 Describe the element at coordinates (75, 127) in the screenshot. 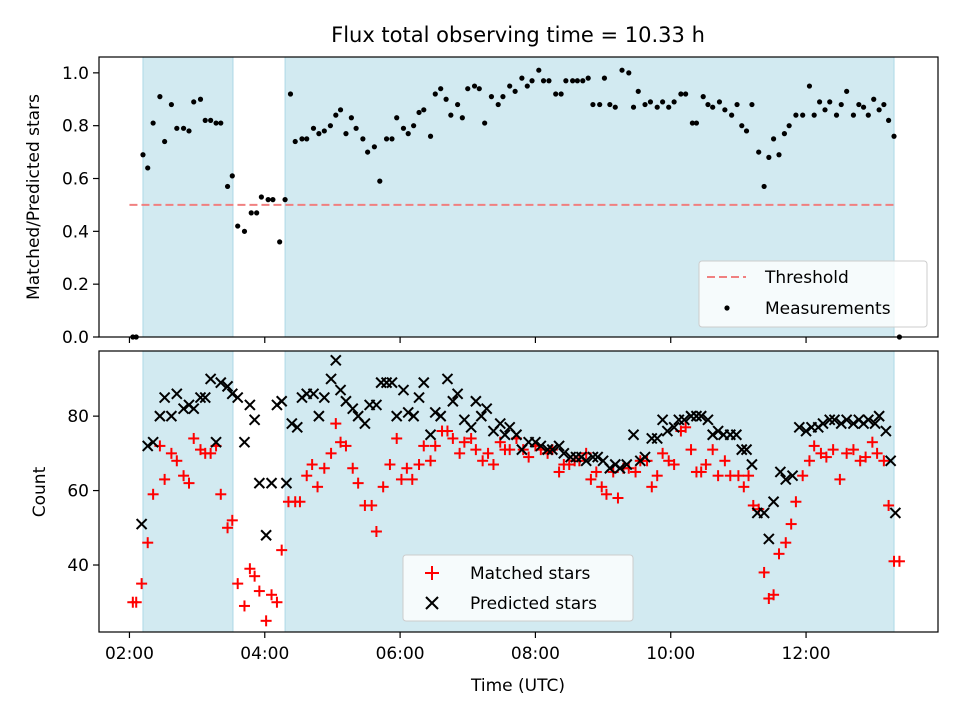

I see `y-tick-label: 0.8` at that location.